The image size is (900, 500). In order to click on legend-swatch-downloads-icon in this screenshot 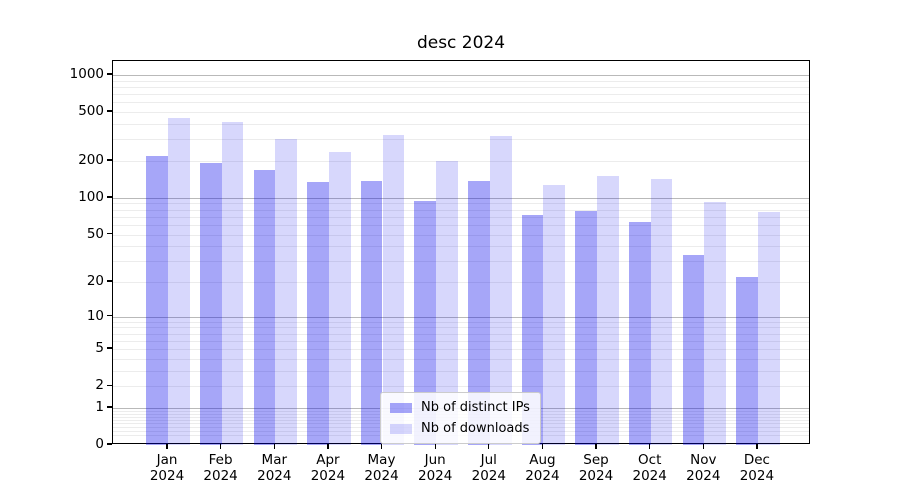, I will do `click(401, 428)`.